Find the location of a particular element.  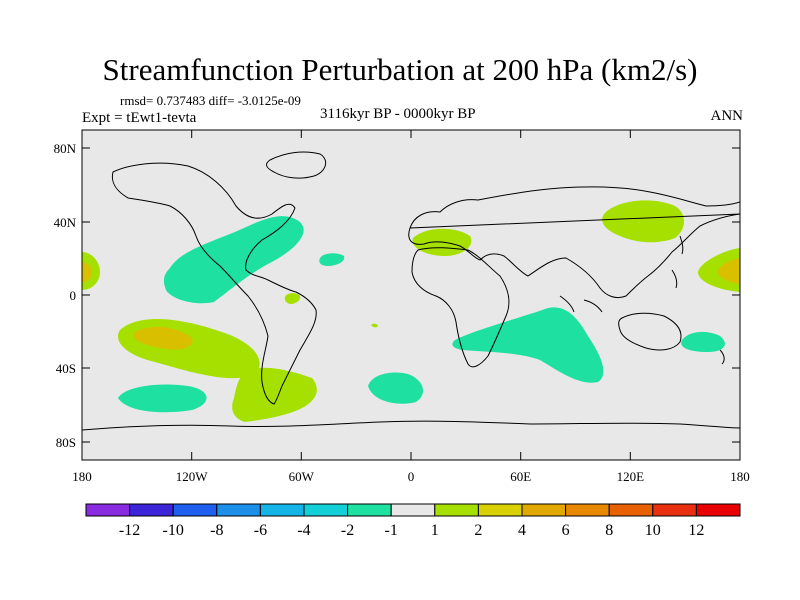

anomaly-region-north-atlantic-small is located at coordinates (332, 259).